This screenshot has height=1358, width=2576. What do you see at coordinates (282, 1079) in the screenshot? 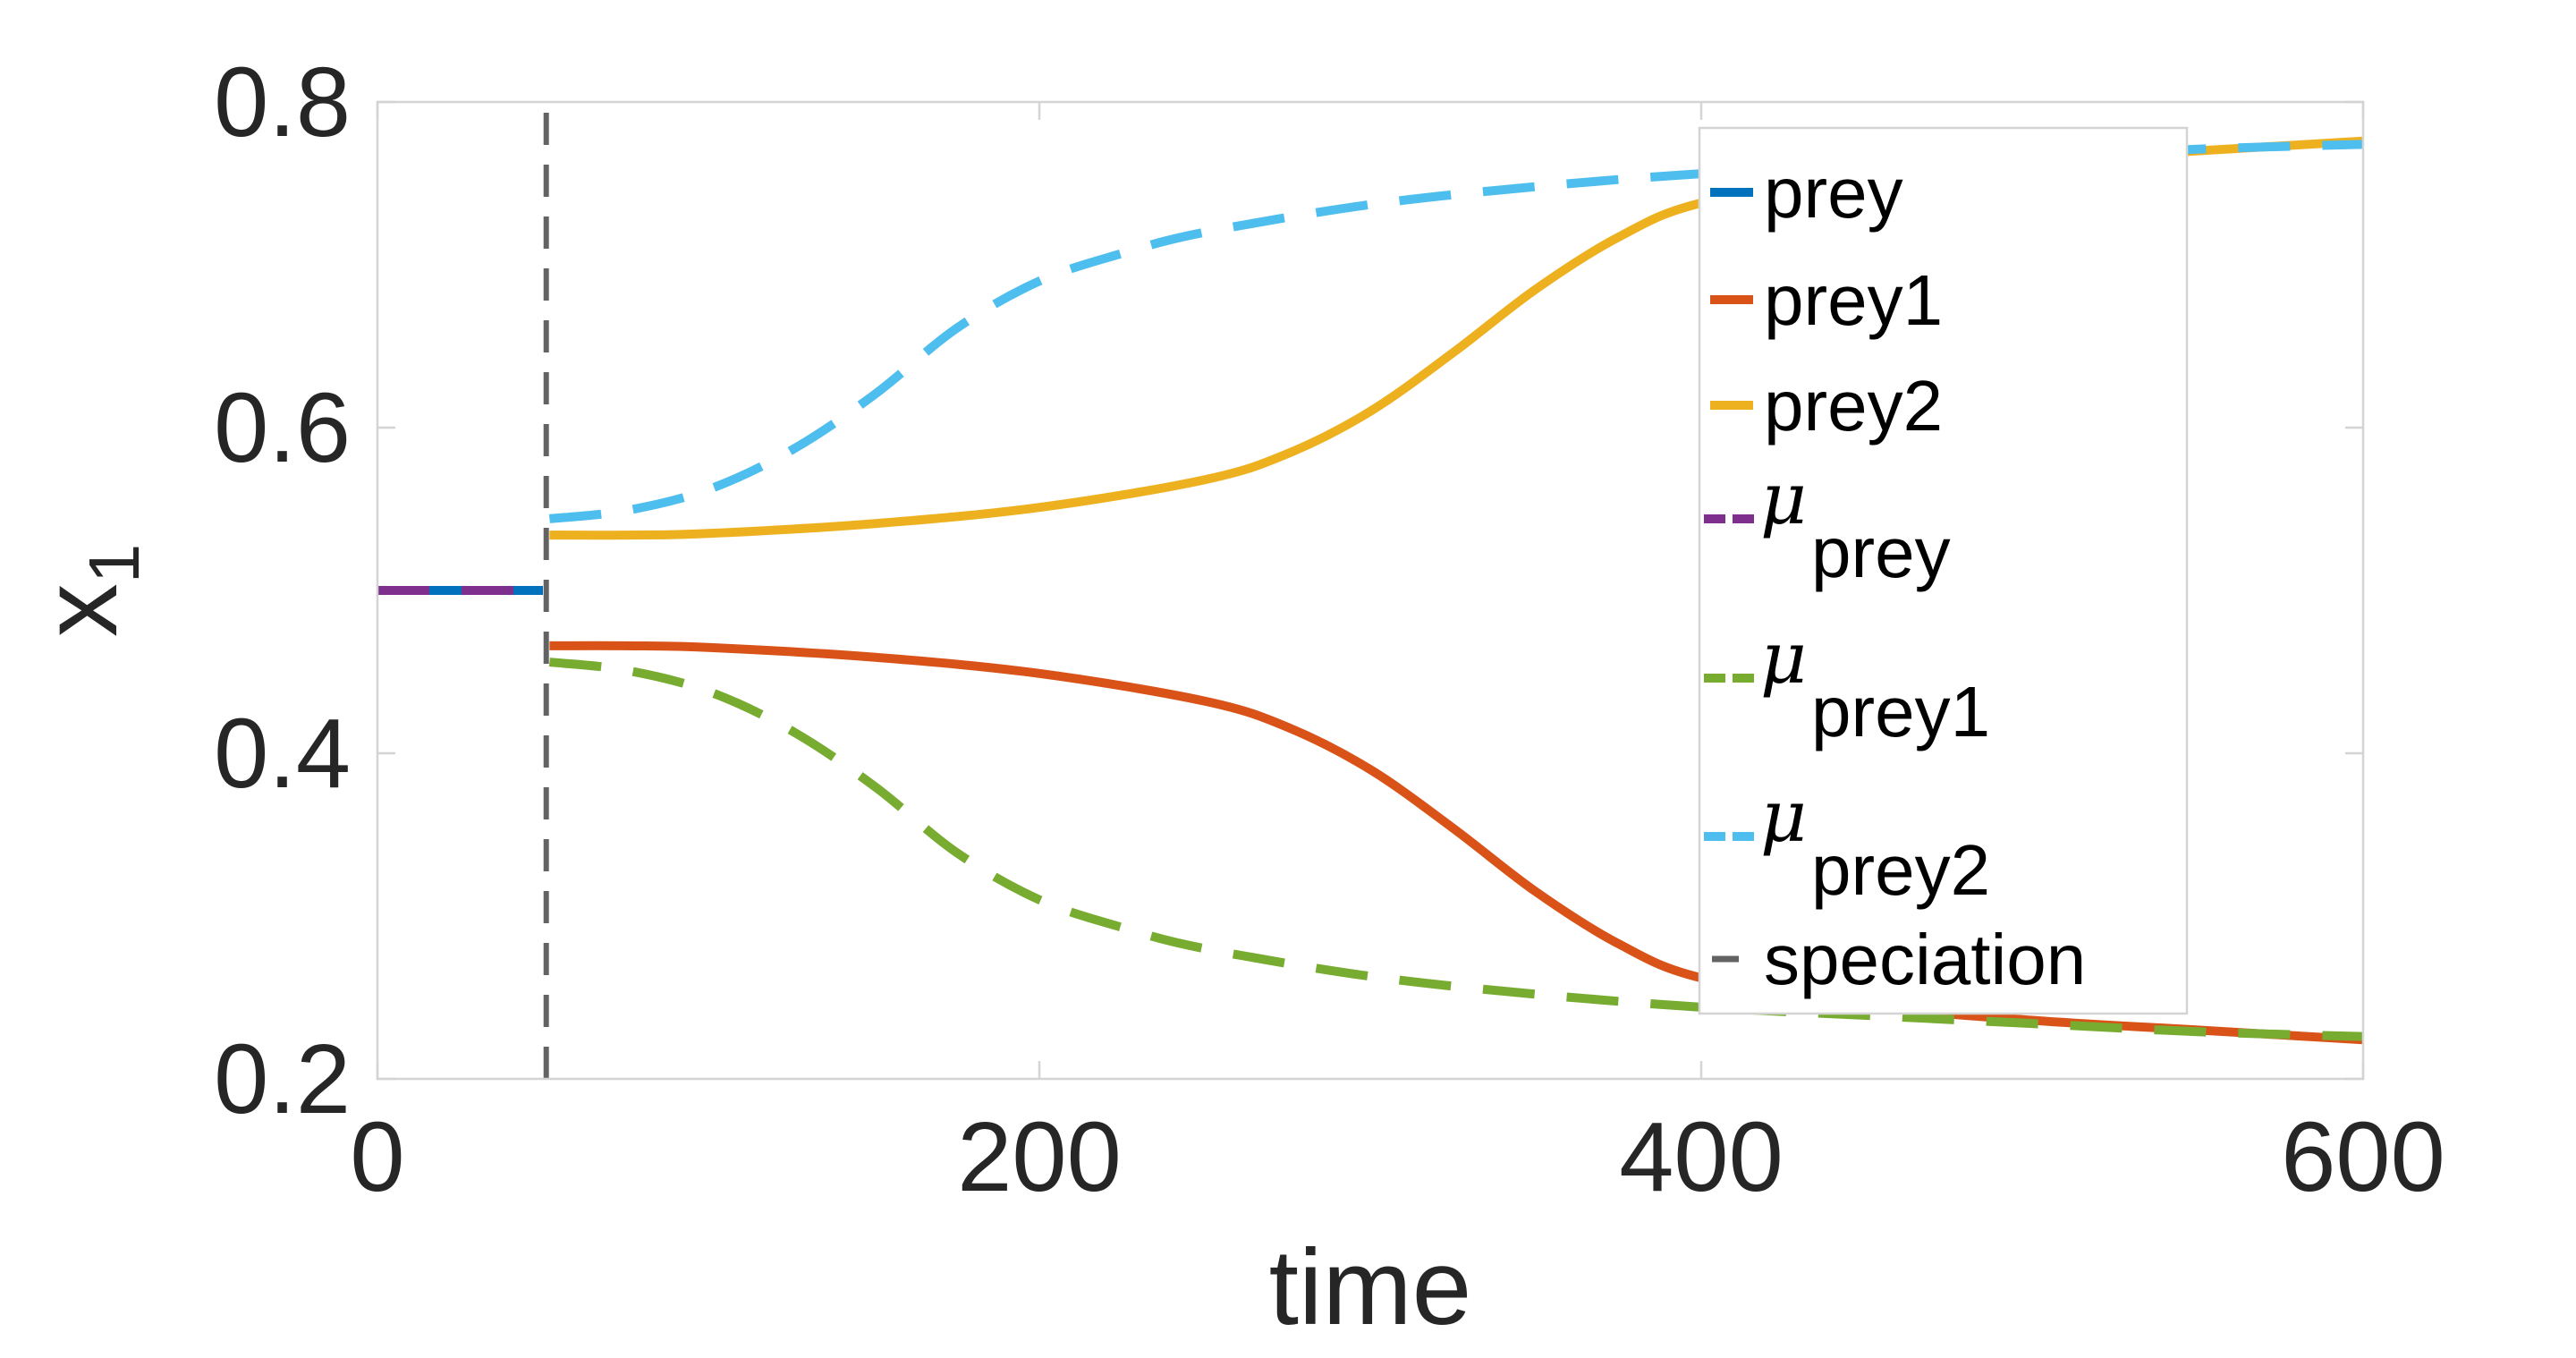
I see `y-tick-label: 0.2` at bounding box center [282, 1079].